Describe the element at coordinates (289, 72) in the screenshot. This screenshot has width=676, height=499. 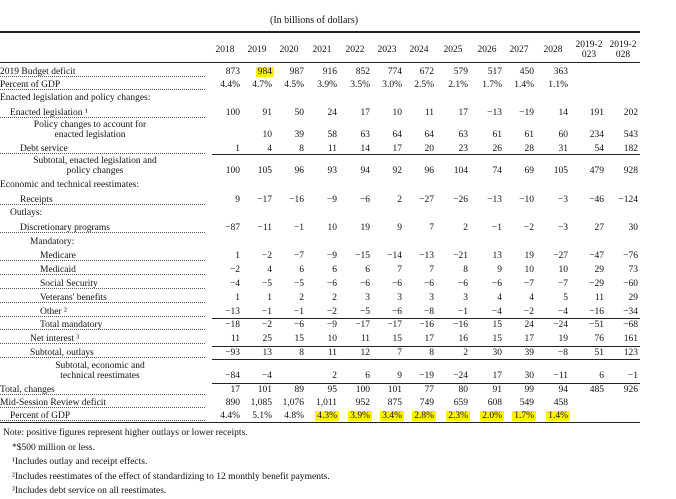
I see `cell: 987` at that location.